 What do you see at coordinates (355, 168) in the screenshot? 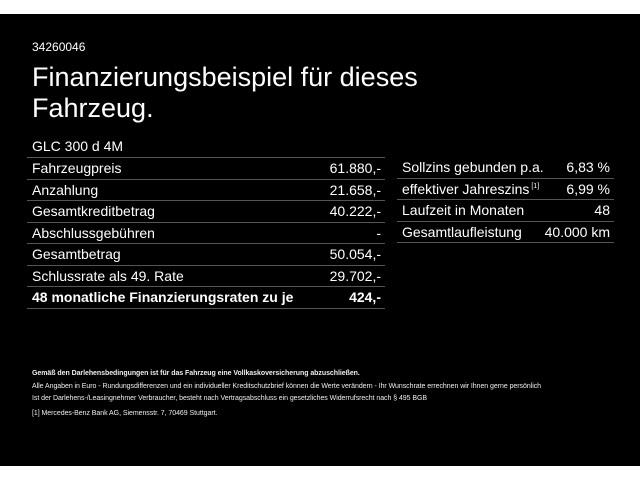
I see `row-value: 61.880,-` at bounding box center [355, 168].